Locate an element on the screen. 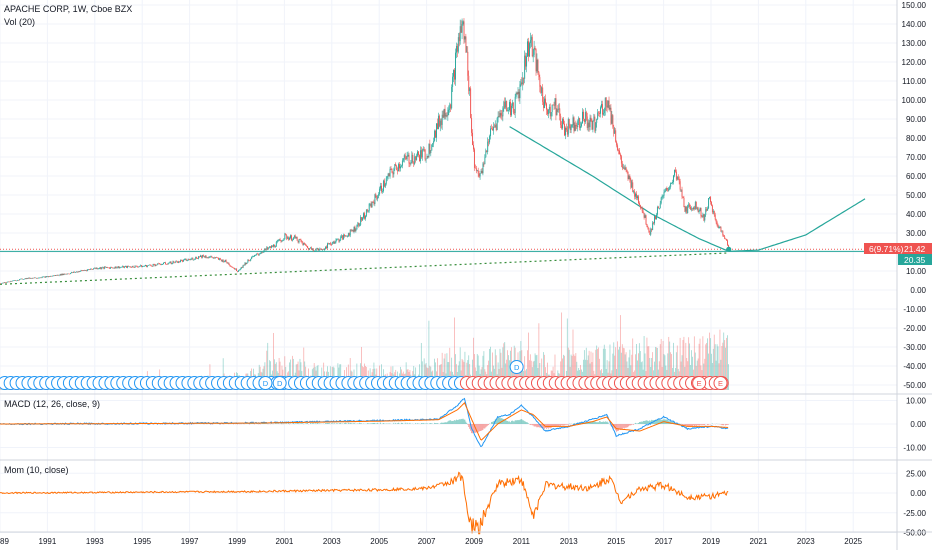 The height and width of the screenshot is (550, 932). arc-drawing is located at coordinates (687, 189).